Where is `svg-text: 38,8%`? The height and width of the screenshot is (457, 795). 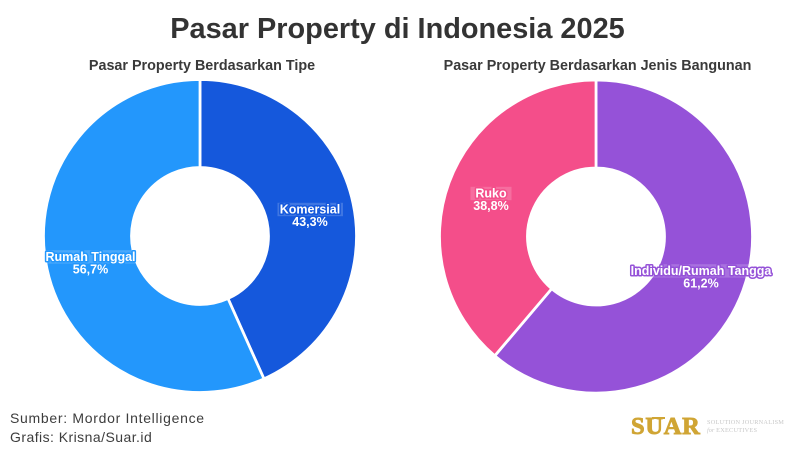
svg-text: 38,8% is located at coordinates (490, 206).